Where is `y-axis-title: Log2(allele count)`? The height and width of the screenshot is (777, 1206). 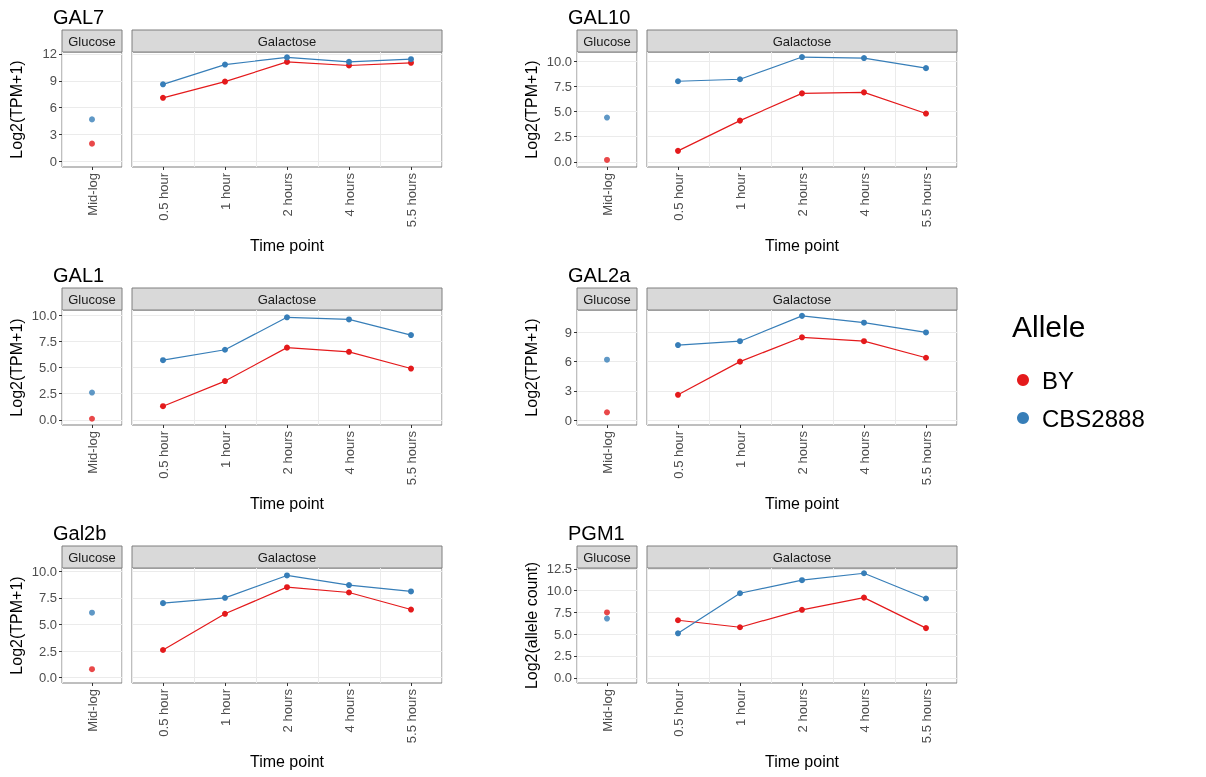 y-axis-title: Log2(allele count) is located at coordinates (531, 625).